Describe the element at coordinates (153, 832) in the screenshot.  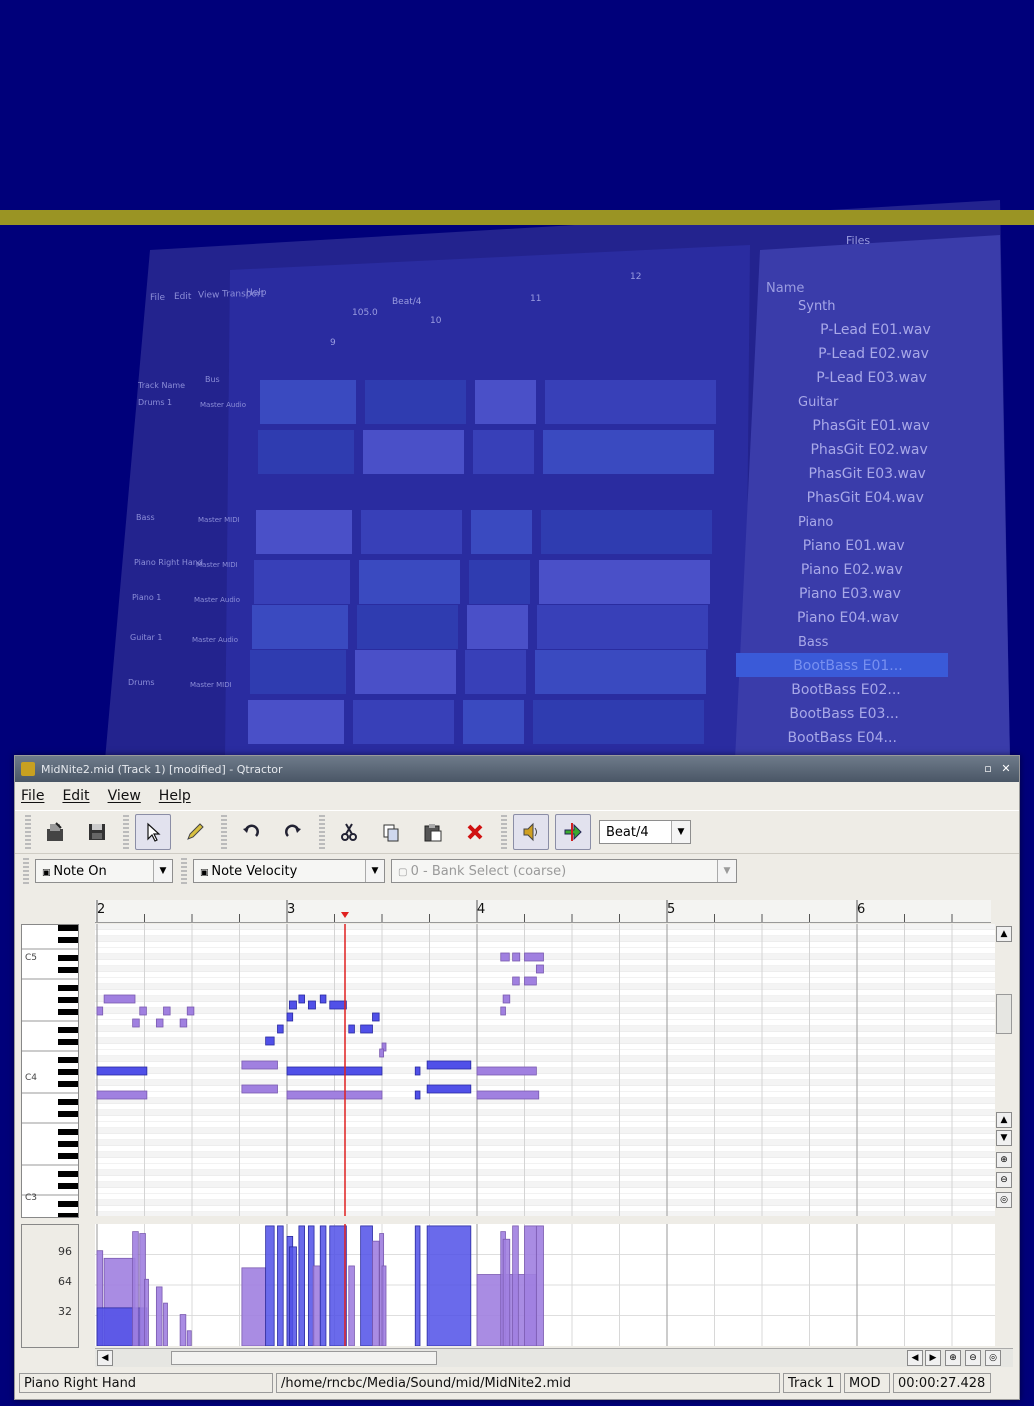
I see `select-mode-button` at that location.